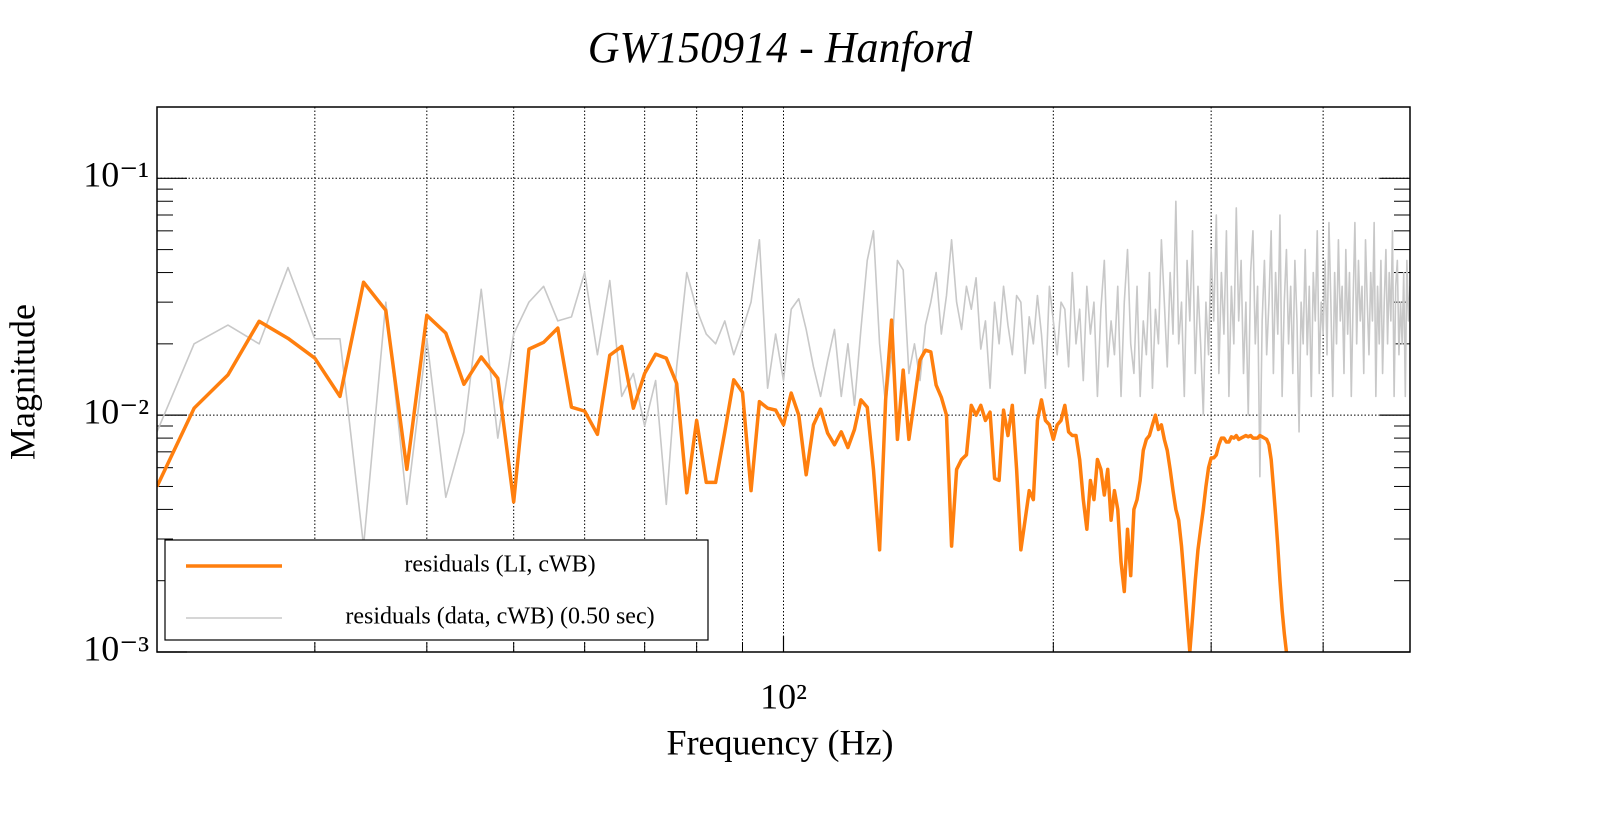  What do you see at coordinates (783, 696) in the screenshot?
I see `x-tick-label: 10²` at bounding box center [783, 696].